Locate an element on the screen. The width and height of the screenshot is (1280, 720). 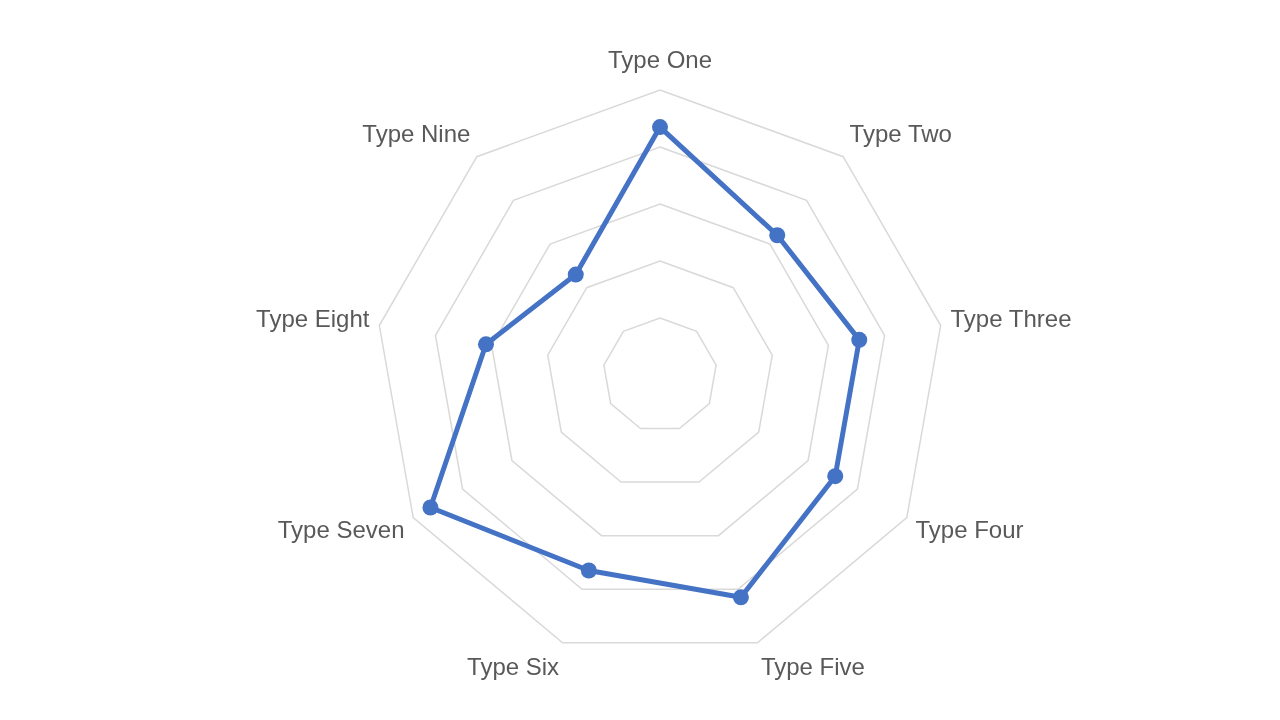
spoke-label: Type Four is located at coordinates (969, 529).